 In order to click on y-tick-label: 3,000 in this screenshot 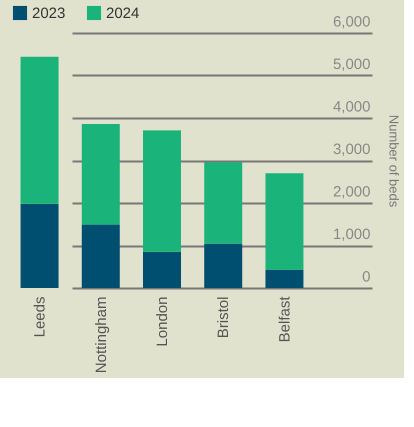, I will do `click(351, 149)`.